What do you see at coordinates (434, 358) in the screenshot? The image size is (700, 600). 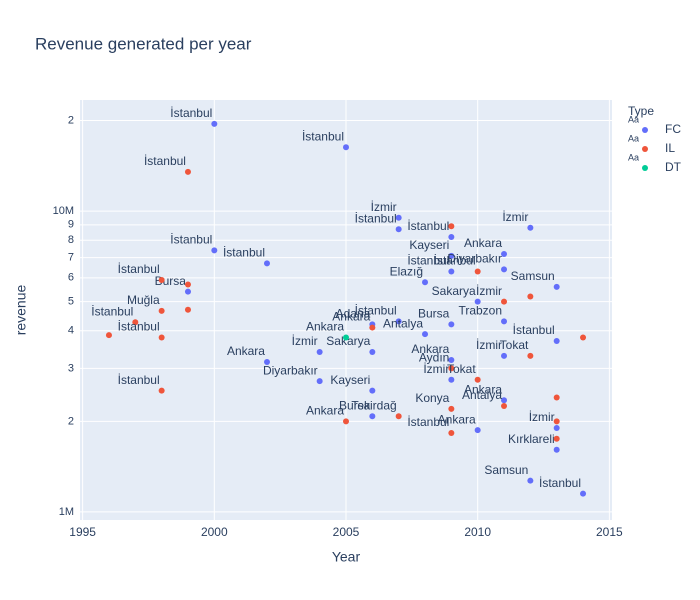 I see `point-label: Aydın` at bounding box center [434, 358].